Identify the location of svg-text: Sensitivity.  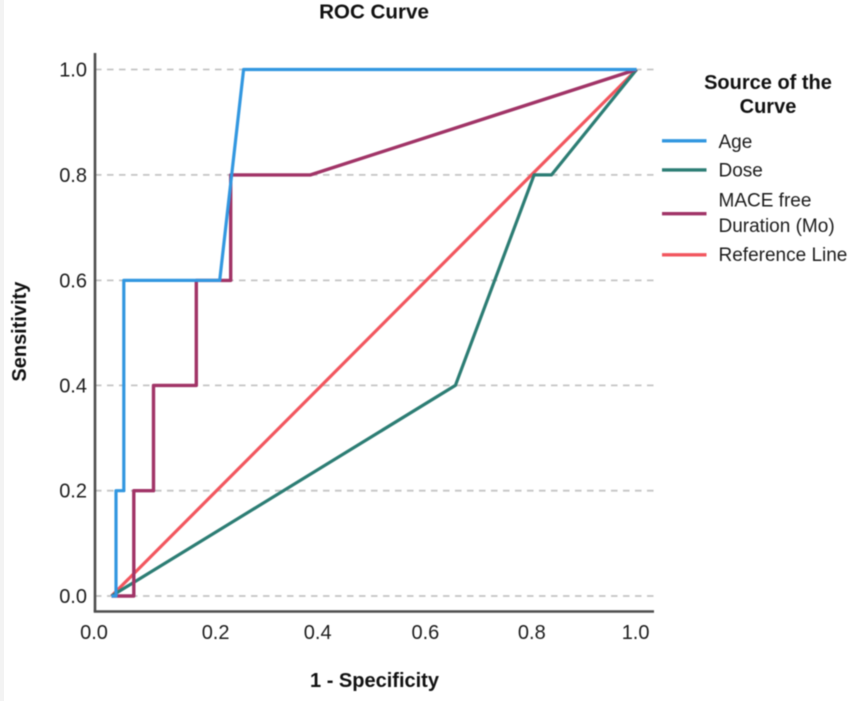
(20, 331).